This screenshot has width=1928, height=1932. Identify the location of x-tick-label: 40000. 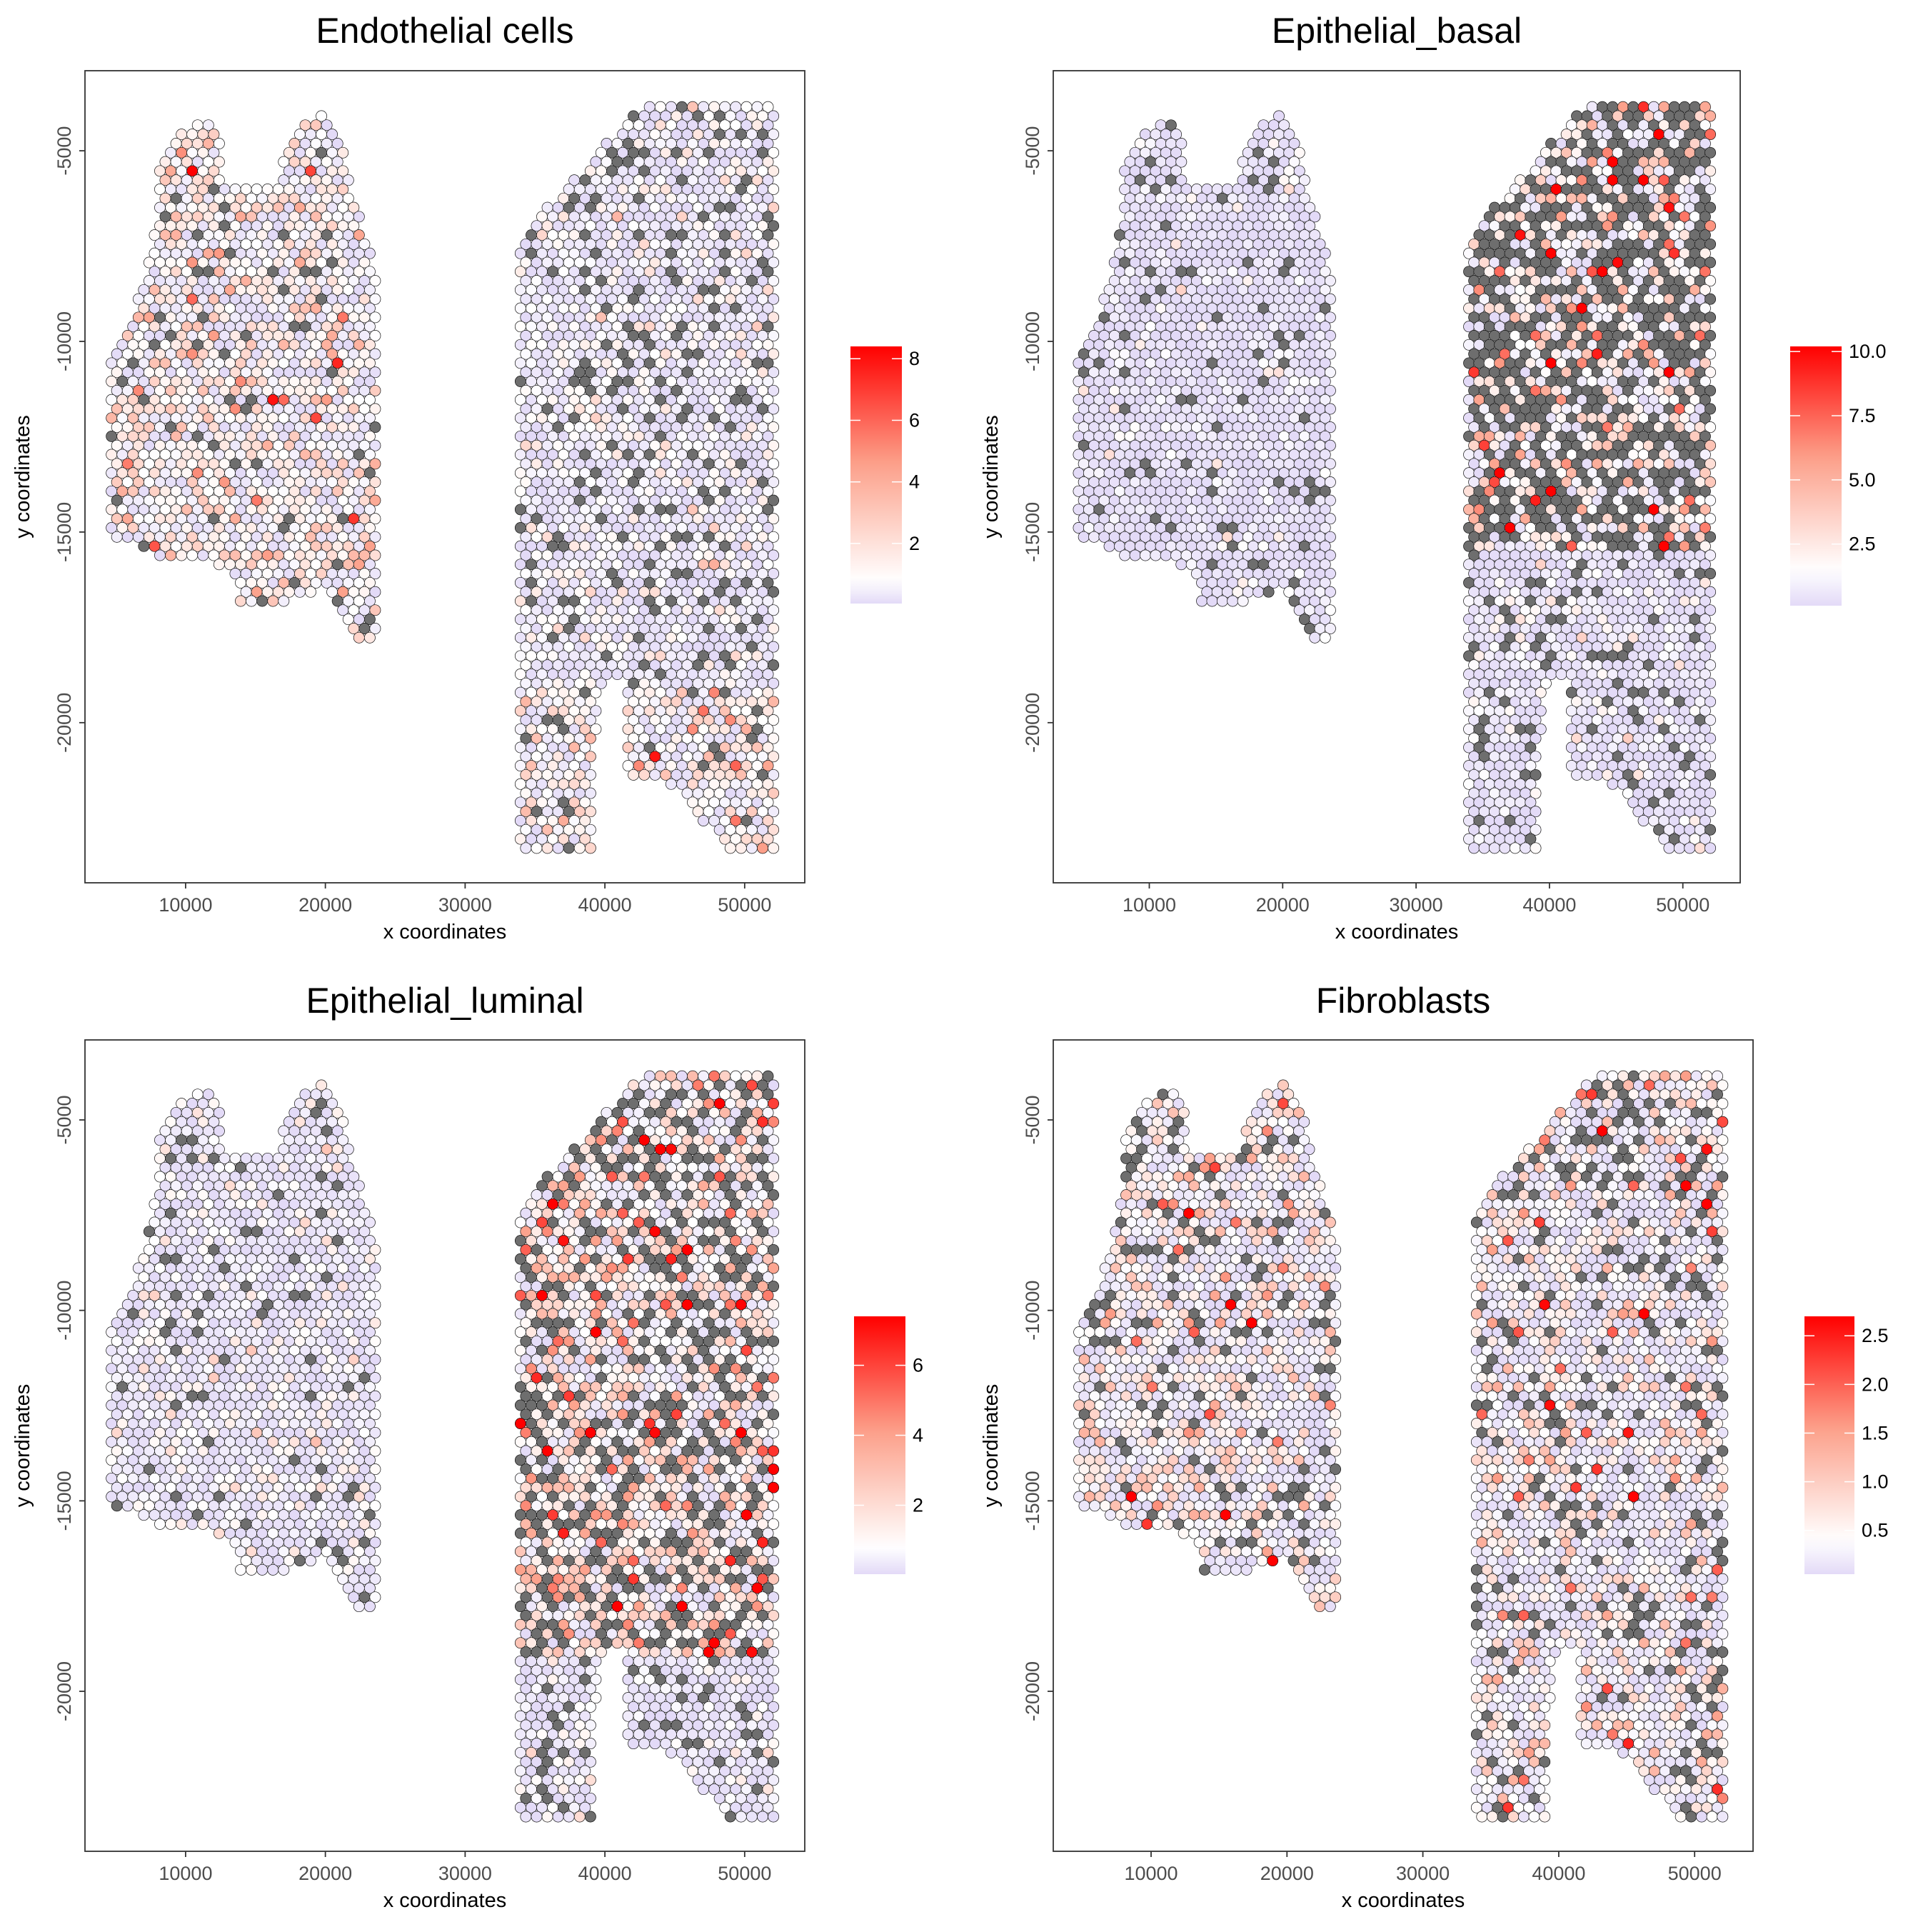
(605, 905).